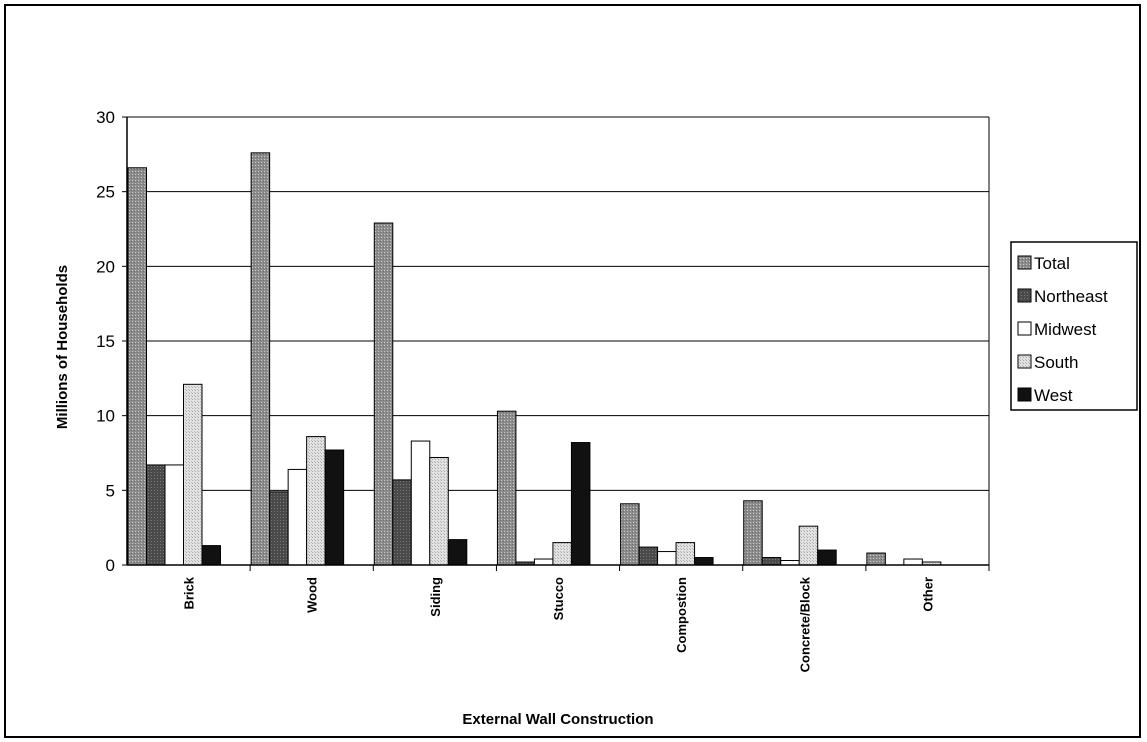 The image size is (1147, 742). I want to click on x-tick-label: Stucco, so click(558, 598).